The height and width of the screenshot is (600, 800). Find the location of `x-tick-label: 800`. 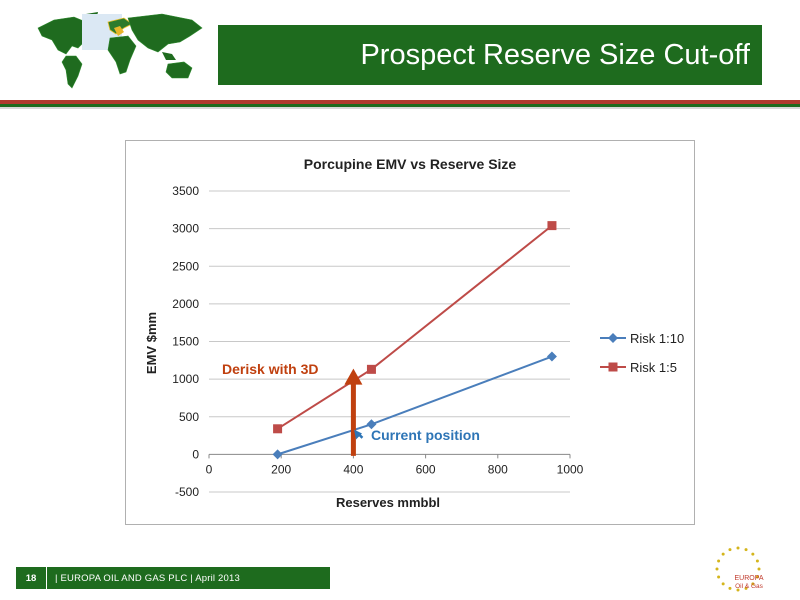

x-tick-label: 800 is located at coordinates (498, 469).